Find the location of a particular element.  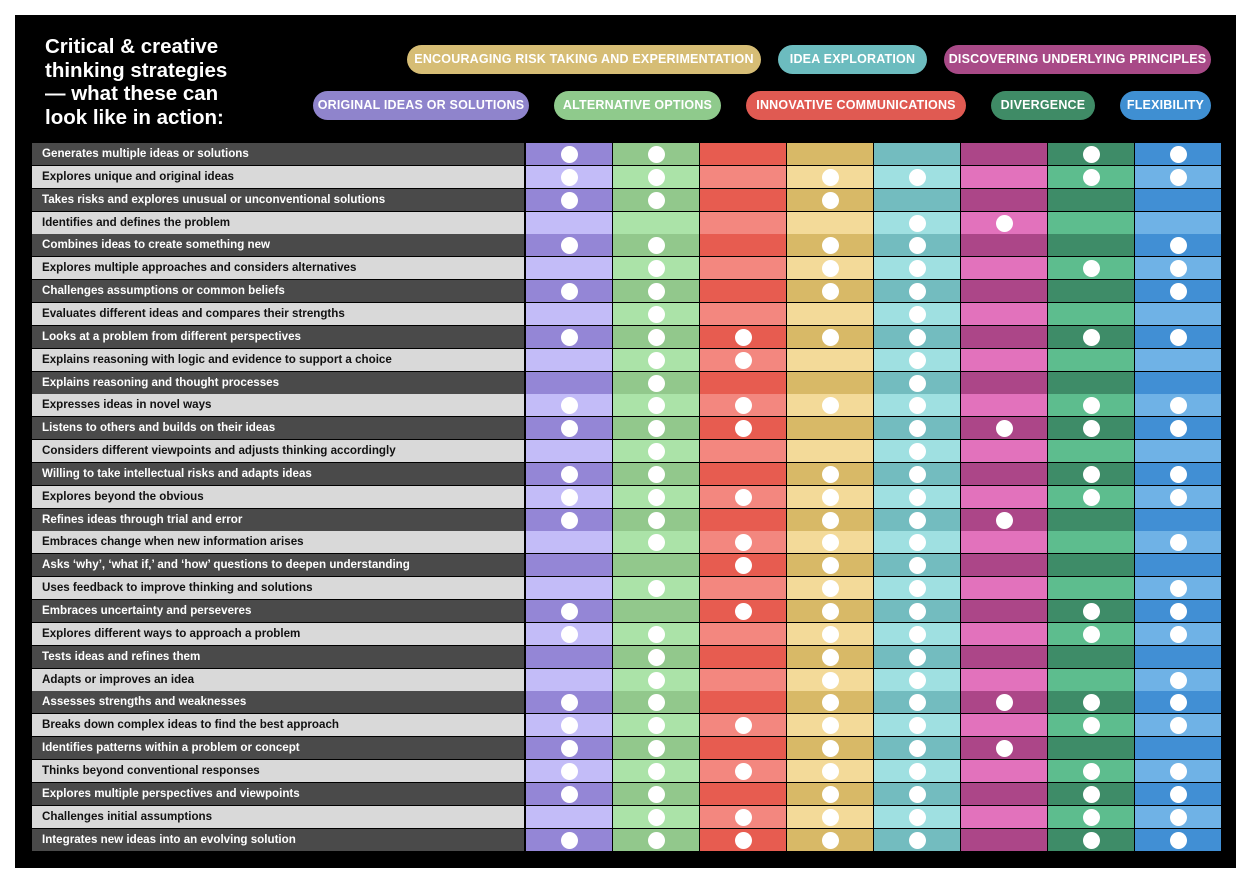

row-label: Adapts or improves an idea is located at coordinates (278, 679).